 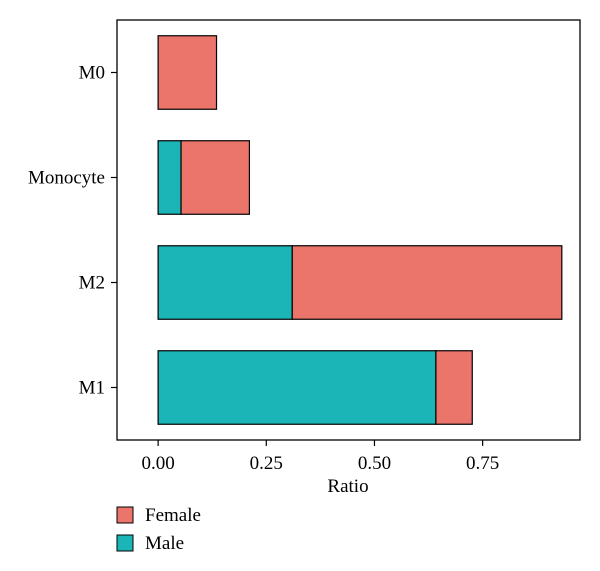 I want to click on x-axis-title: Ratio, so click(x=347, y=486).